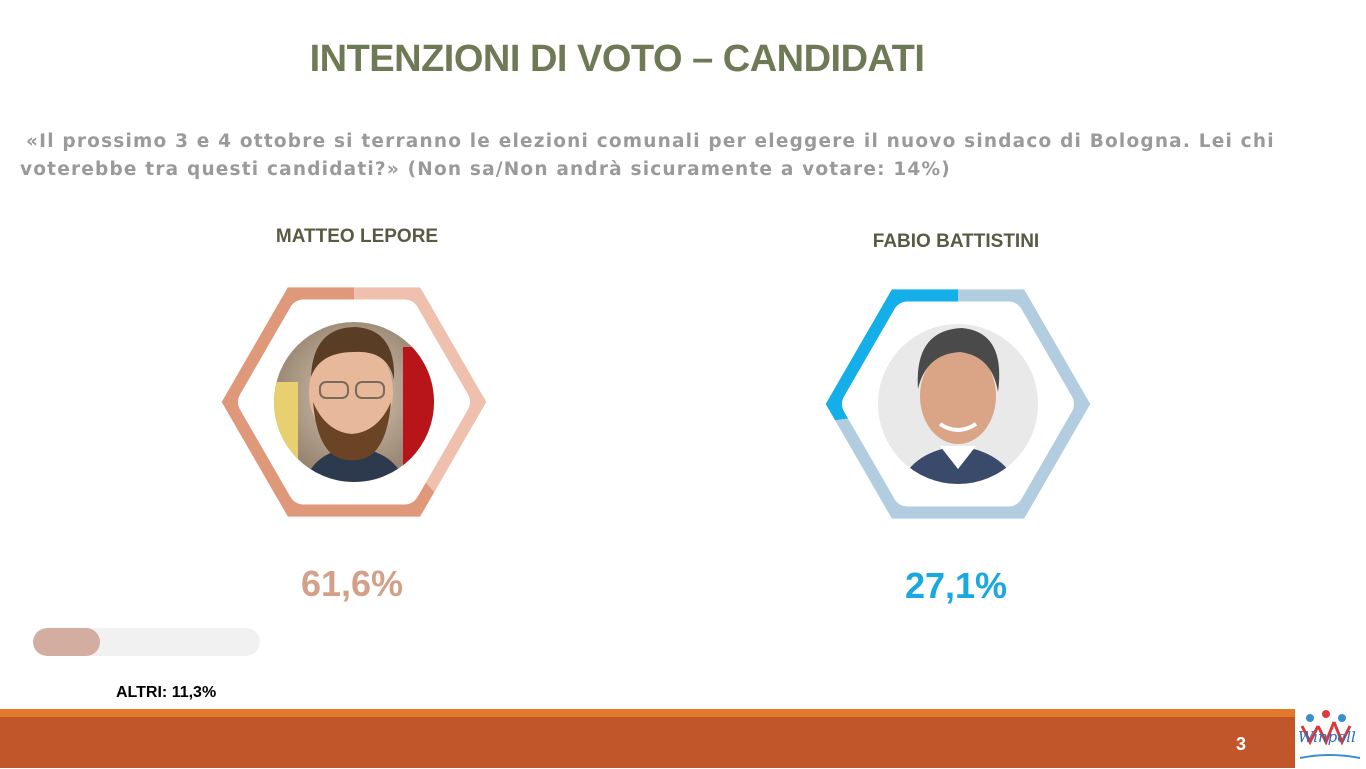 The image size is (1366, 769). What do you see at coordinates (647, 713) in the screenshot?
I see `footer-accent-line` at bounding box center [647, 713].